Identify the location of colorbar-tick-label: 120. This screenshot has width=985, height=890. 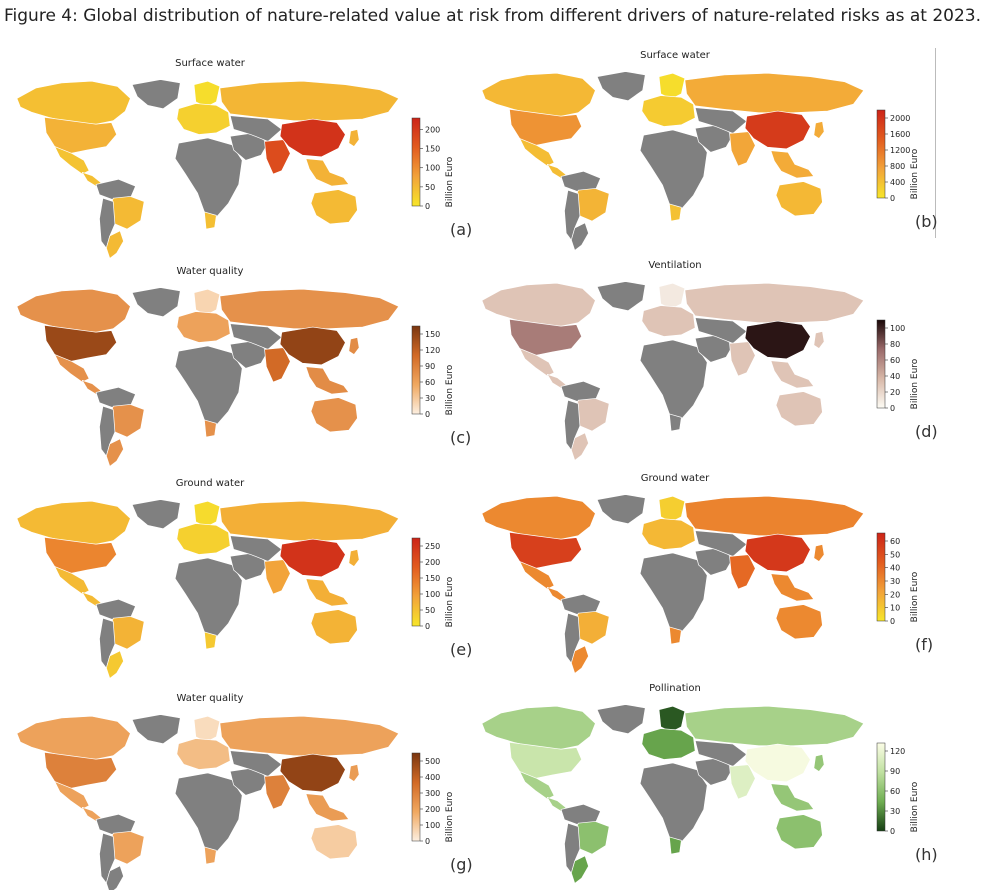
(897, 751).